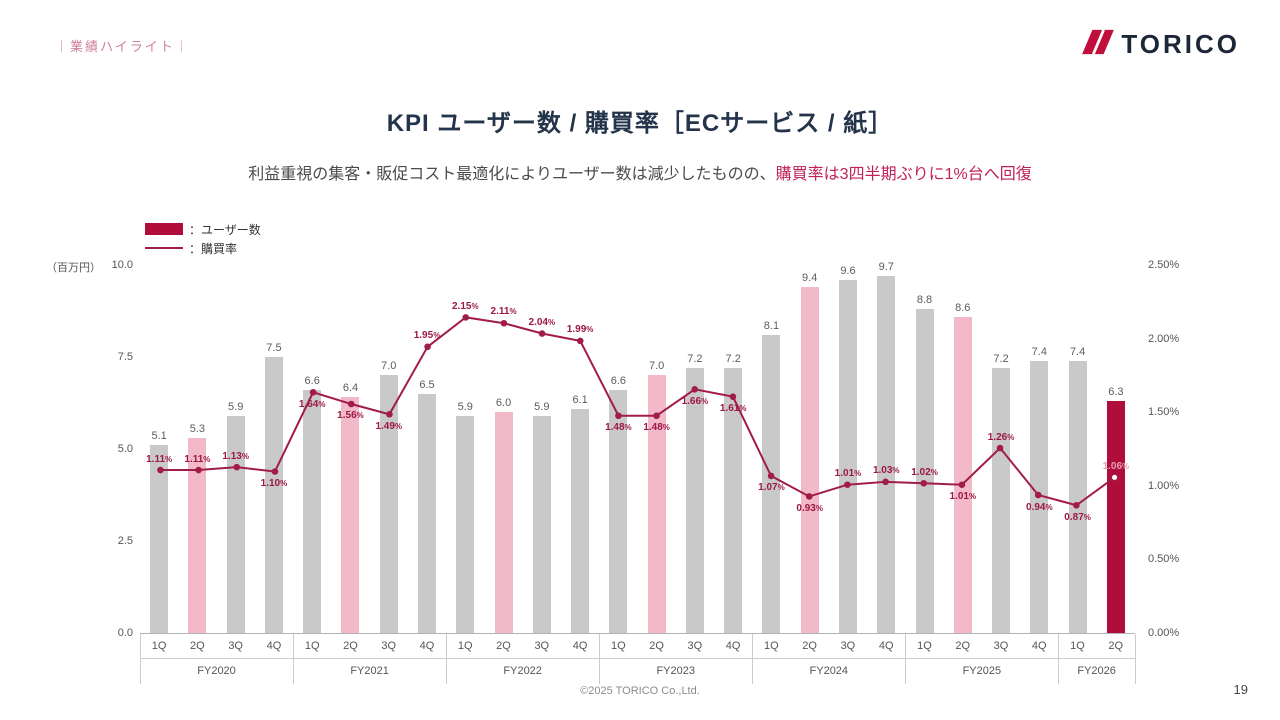 Image resolution: width=1280 pixels, height=720 pixels. What do you see at coordinates (203, 240) in the screenshot?
I see `chart-legend: ：ユーザー数 ：購買率` at bounding box center [203, 240].